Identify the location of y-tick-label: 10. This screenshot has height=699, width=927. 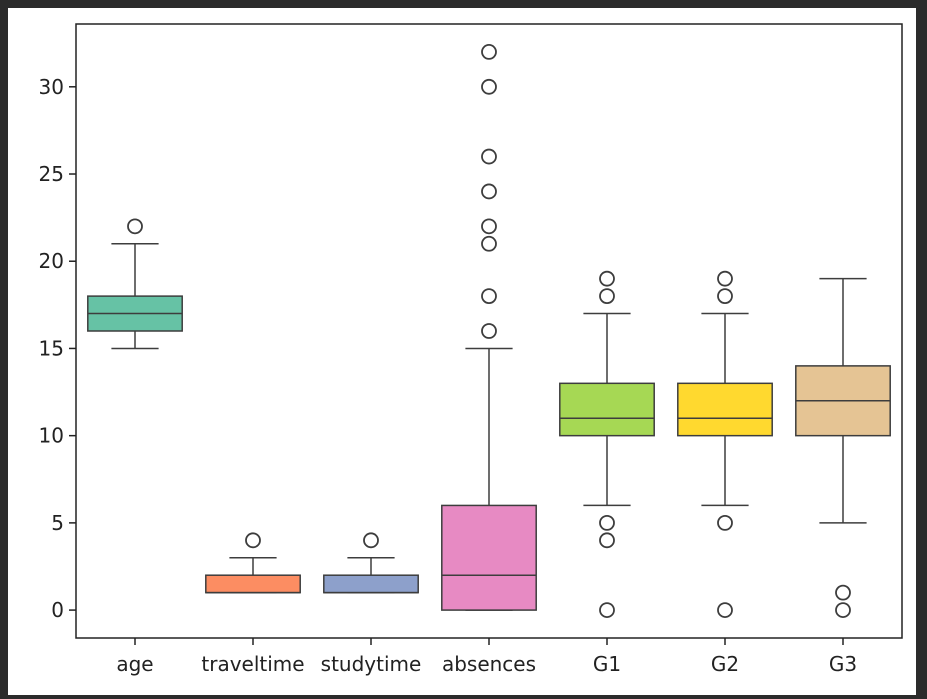
(51, 436).